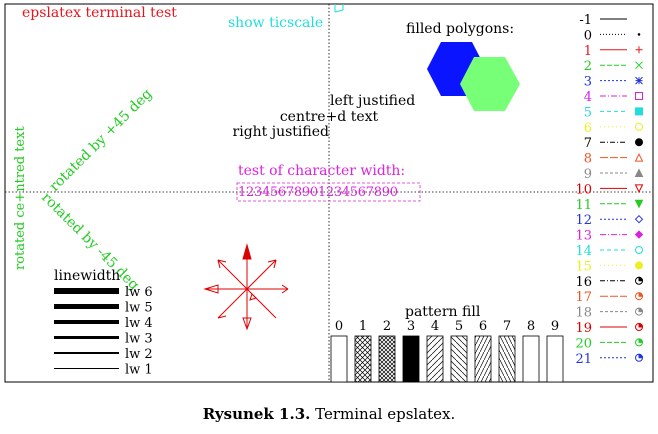  Describe the element at coordinates (555, 326) in the screenshot. I see `pattern-number: 9` at that location.